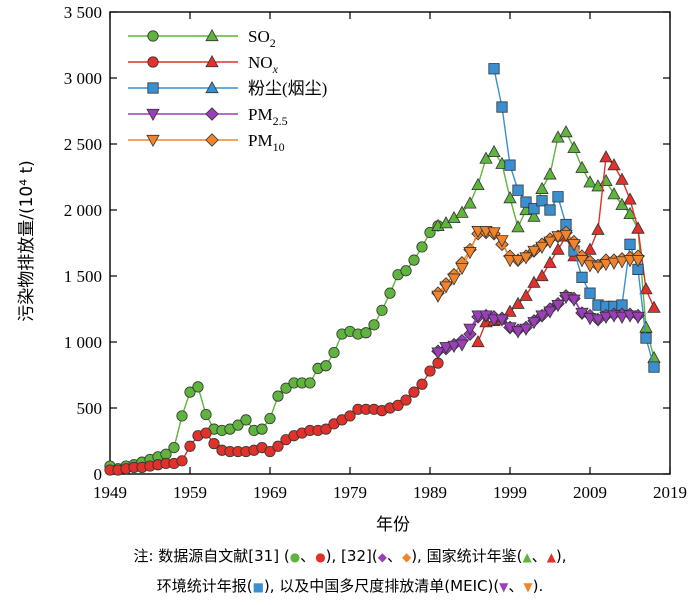 This screenshot has height=605, width=700. Describe the element at coordinates (260, 62) in the screenshot. I see `legend-label-main: NO` at that location.